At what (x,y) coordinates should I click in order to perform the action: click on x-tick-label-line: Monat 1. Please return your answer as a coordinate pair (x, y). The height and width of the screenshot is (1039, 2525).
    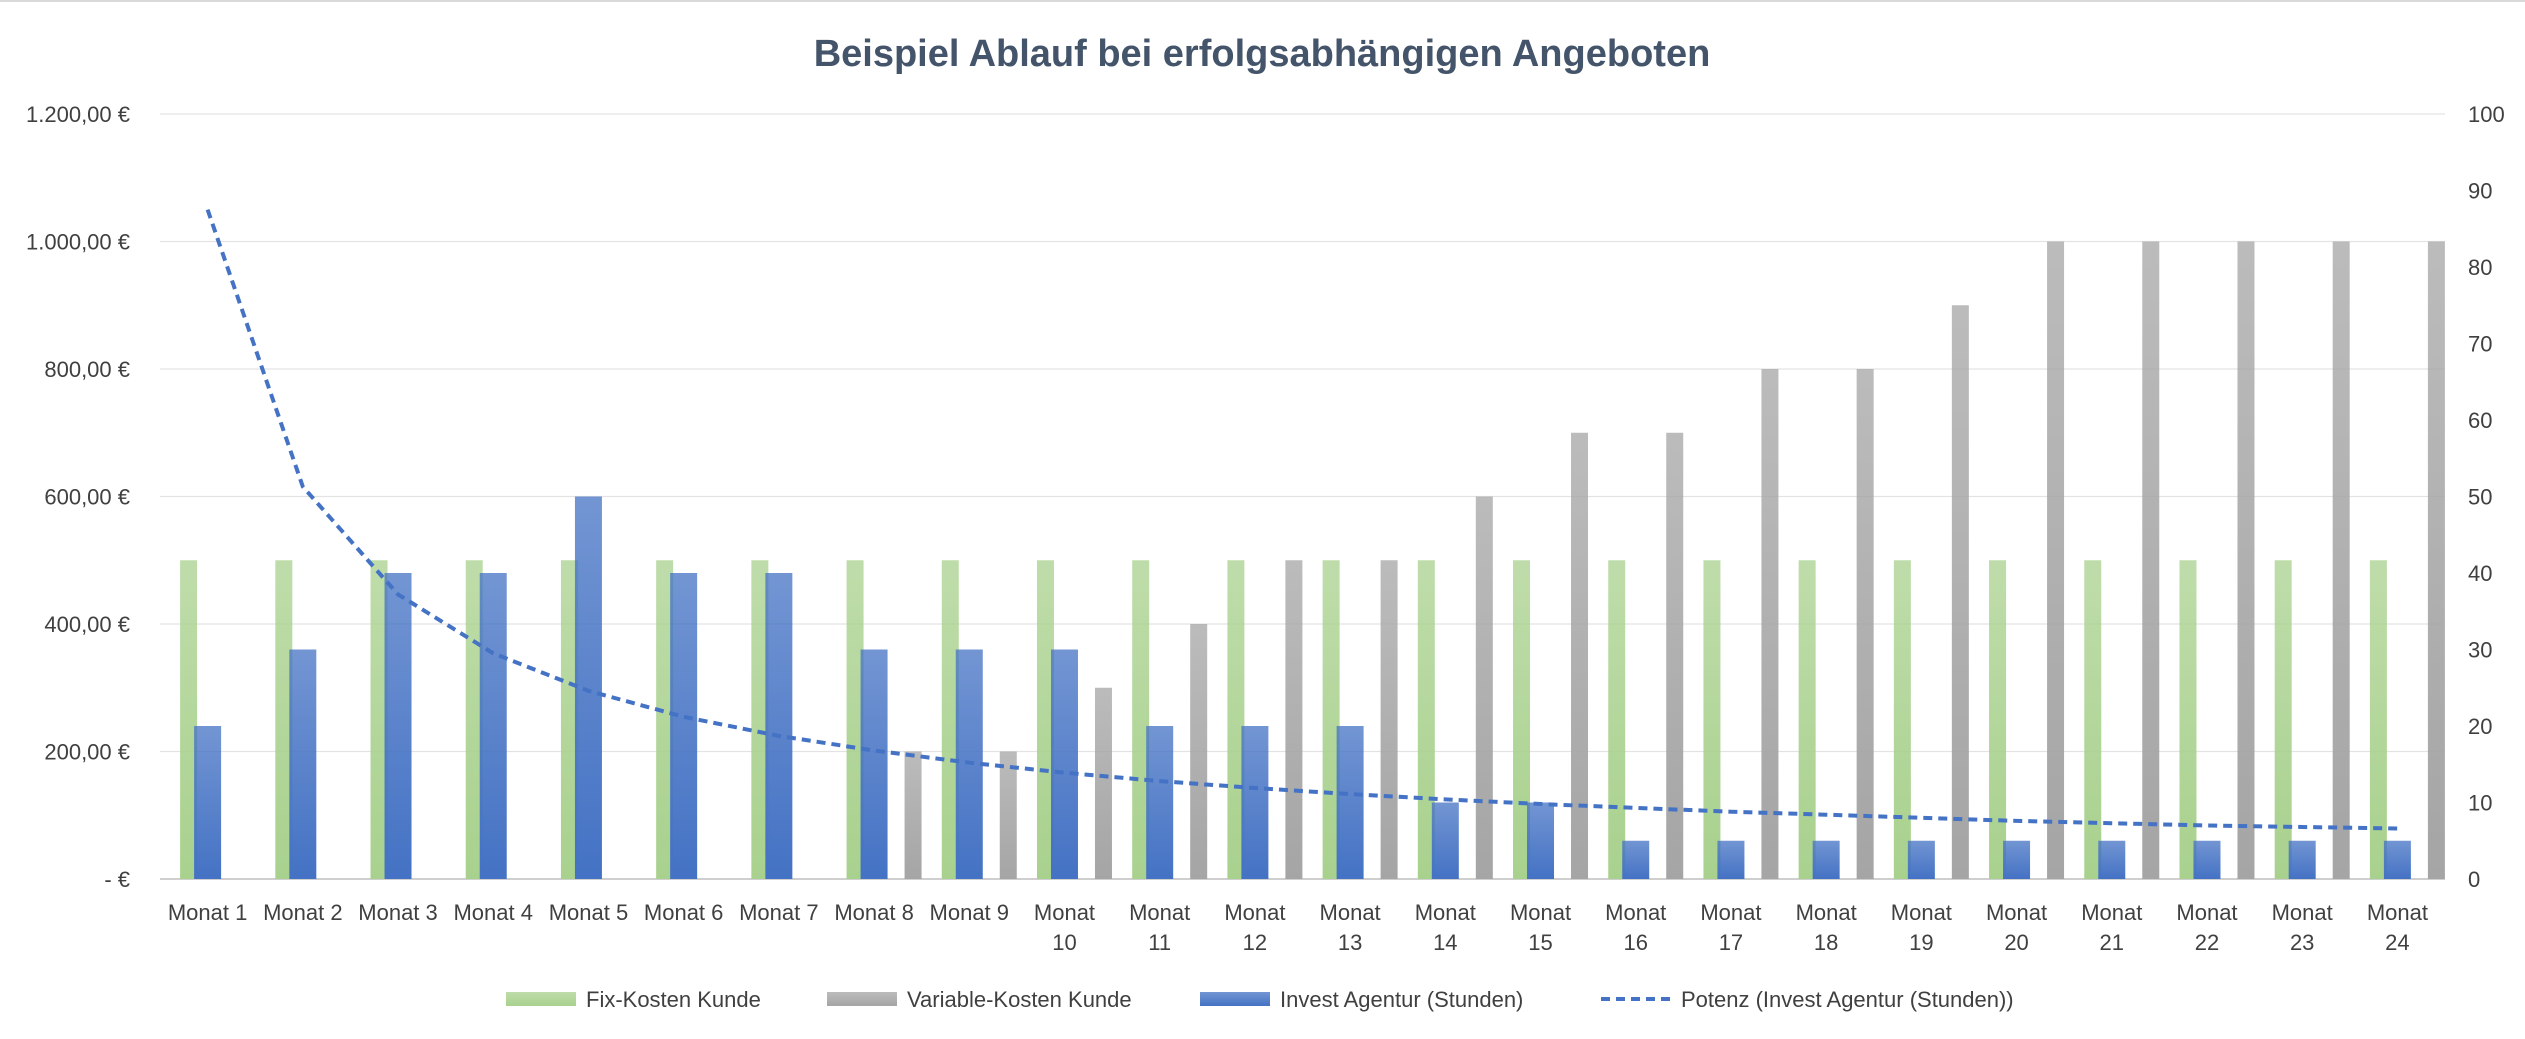
    Looking at the image, I should click on (208, 912).